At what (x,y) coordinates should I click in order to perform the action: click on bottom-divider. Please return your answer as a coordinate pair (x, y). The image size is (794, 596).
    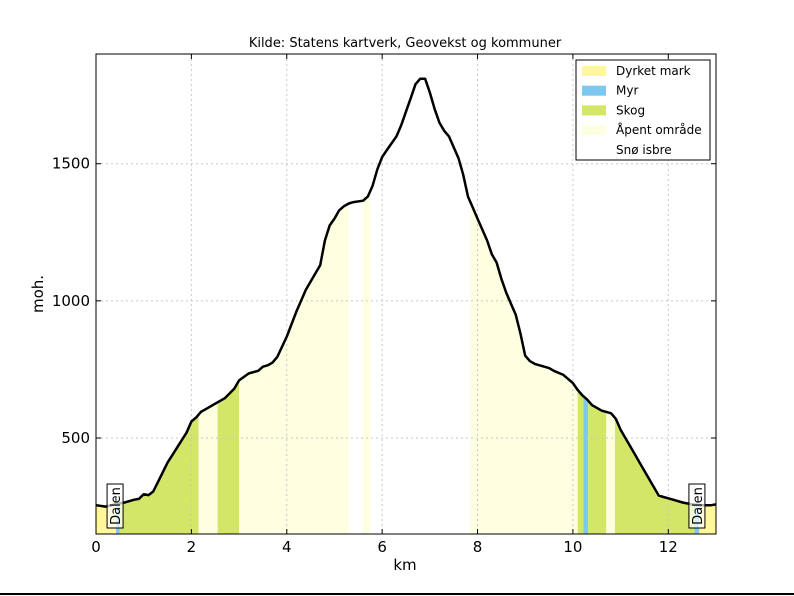
    Looking at the image, I should click on (397, 594).